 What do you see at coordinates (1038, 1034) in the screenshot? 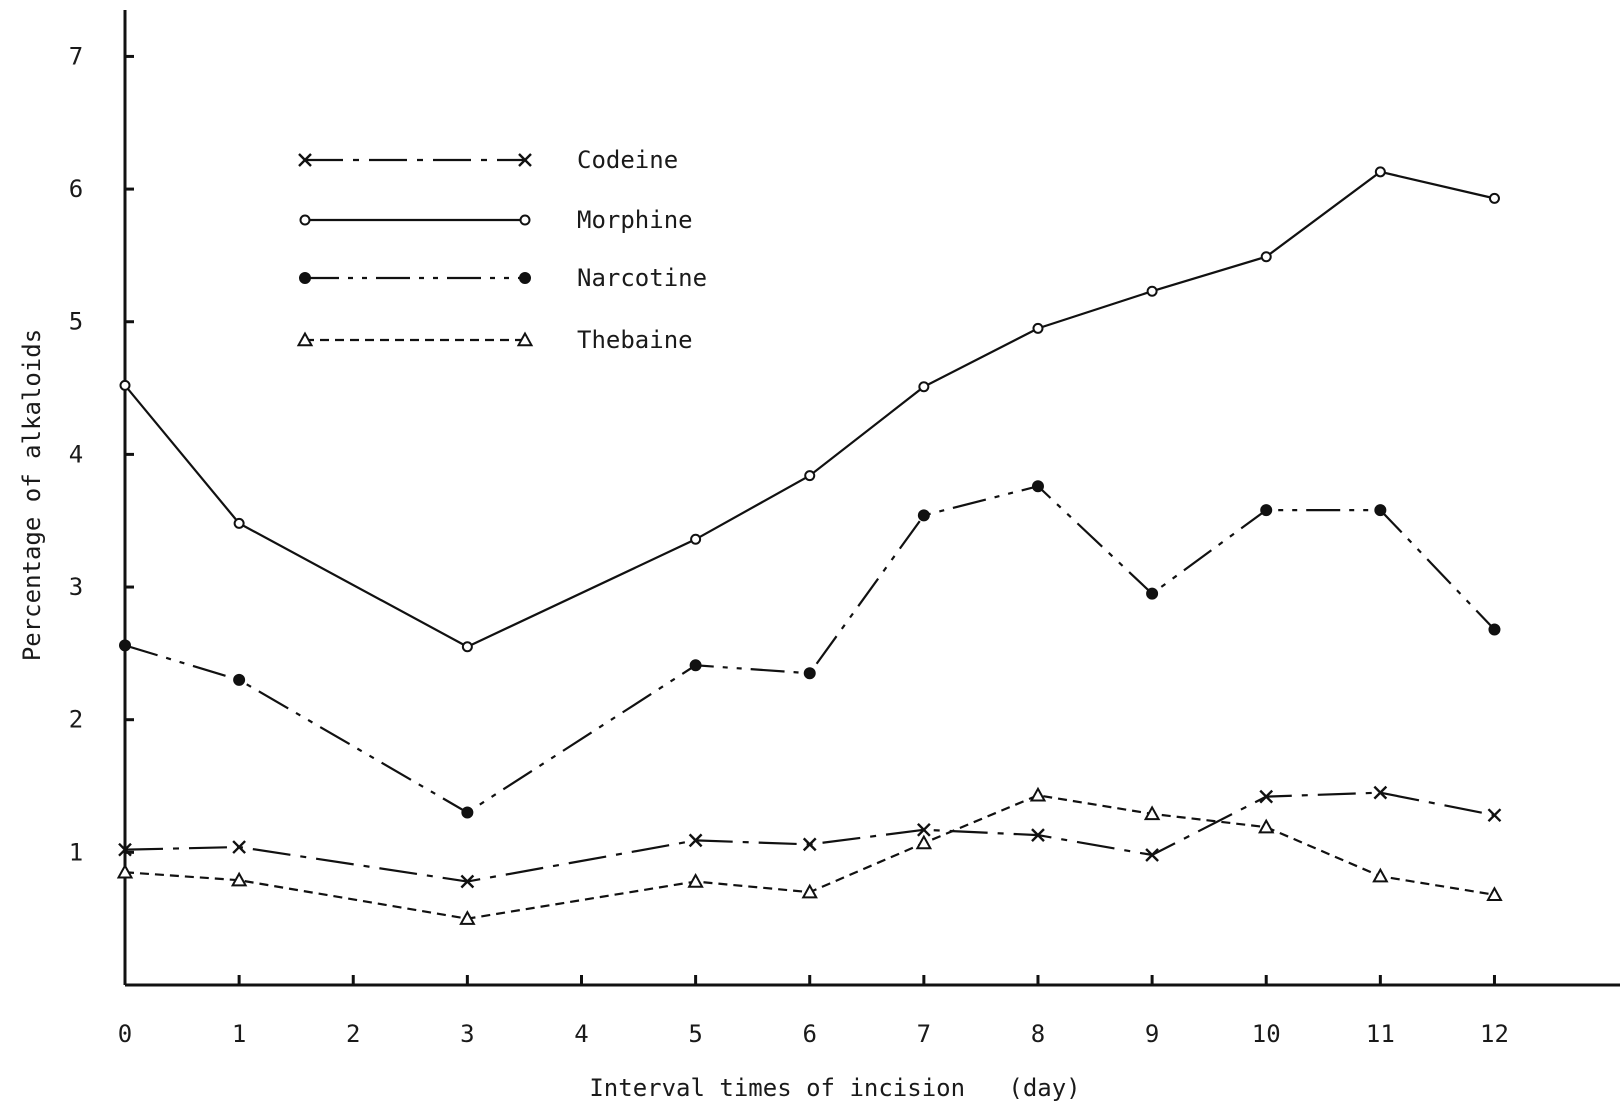
I see `x-tick-label: 8` at bounding box center [1038, 1034].